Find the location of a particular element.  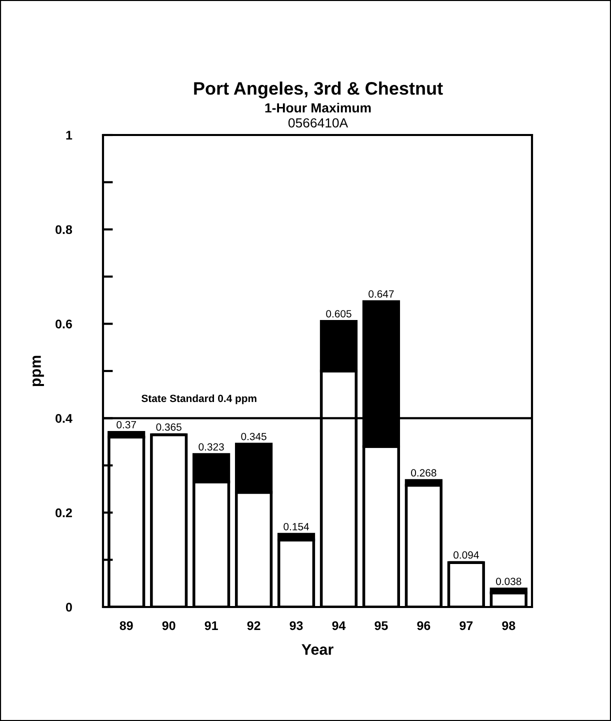

x-tick-label: 94 is located at coordinates (339, 625).